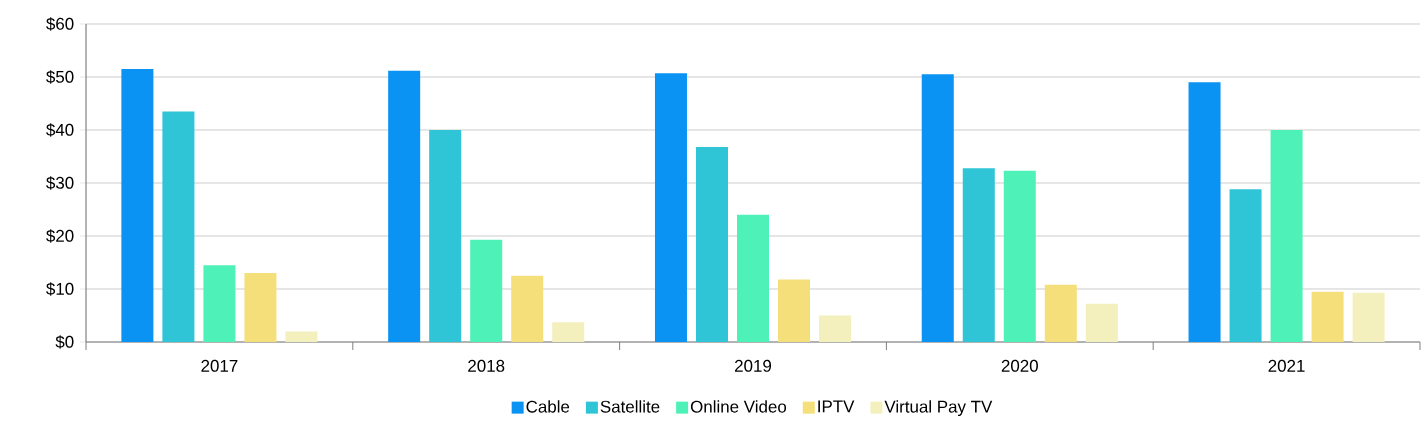  What do you see at coordinates (64, 342) in the screenshot?
I see `y-tick-label: $0` at bounding box center [64, 342].